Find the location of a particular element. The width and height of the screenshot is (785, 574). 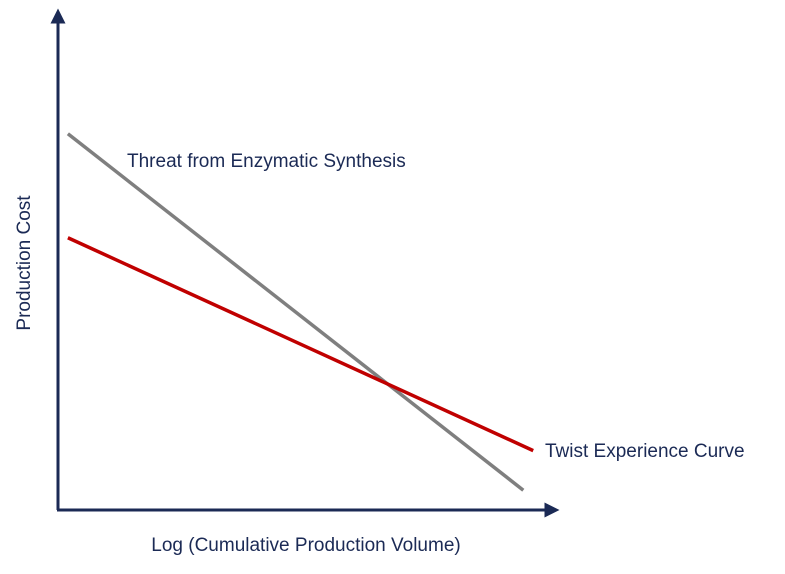

y-axis-label: Production Cost is located at coordinates (24, 263).